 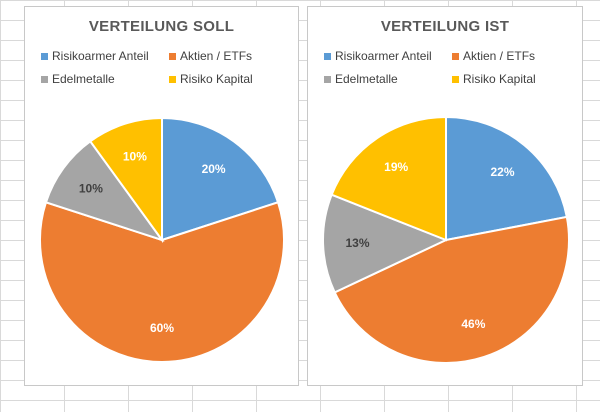 I want to click on data-label-risikoarmer-anteil: 20%, so click(x=214, y=169).